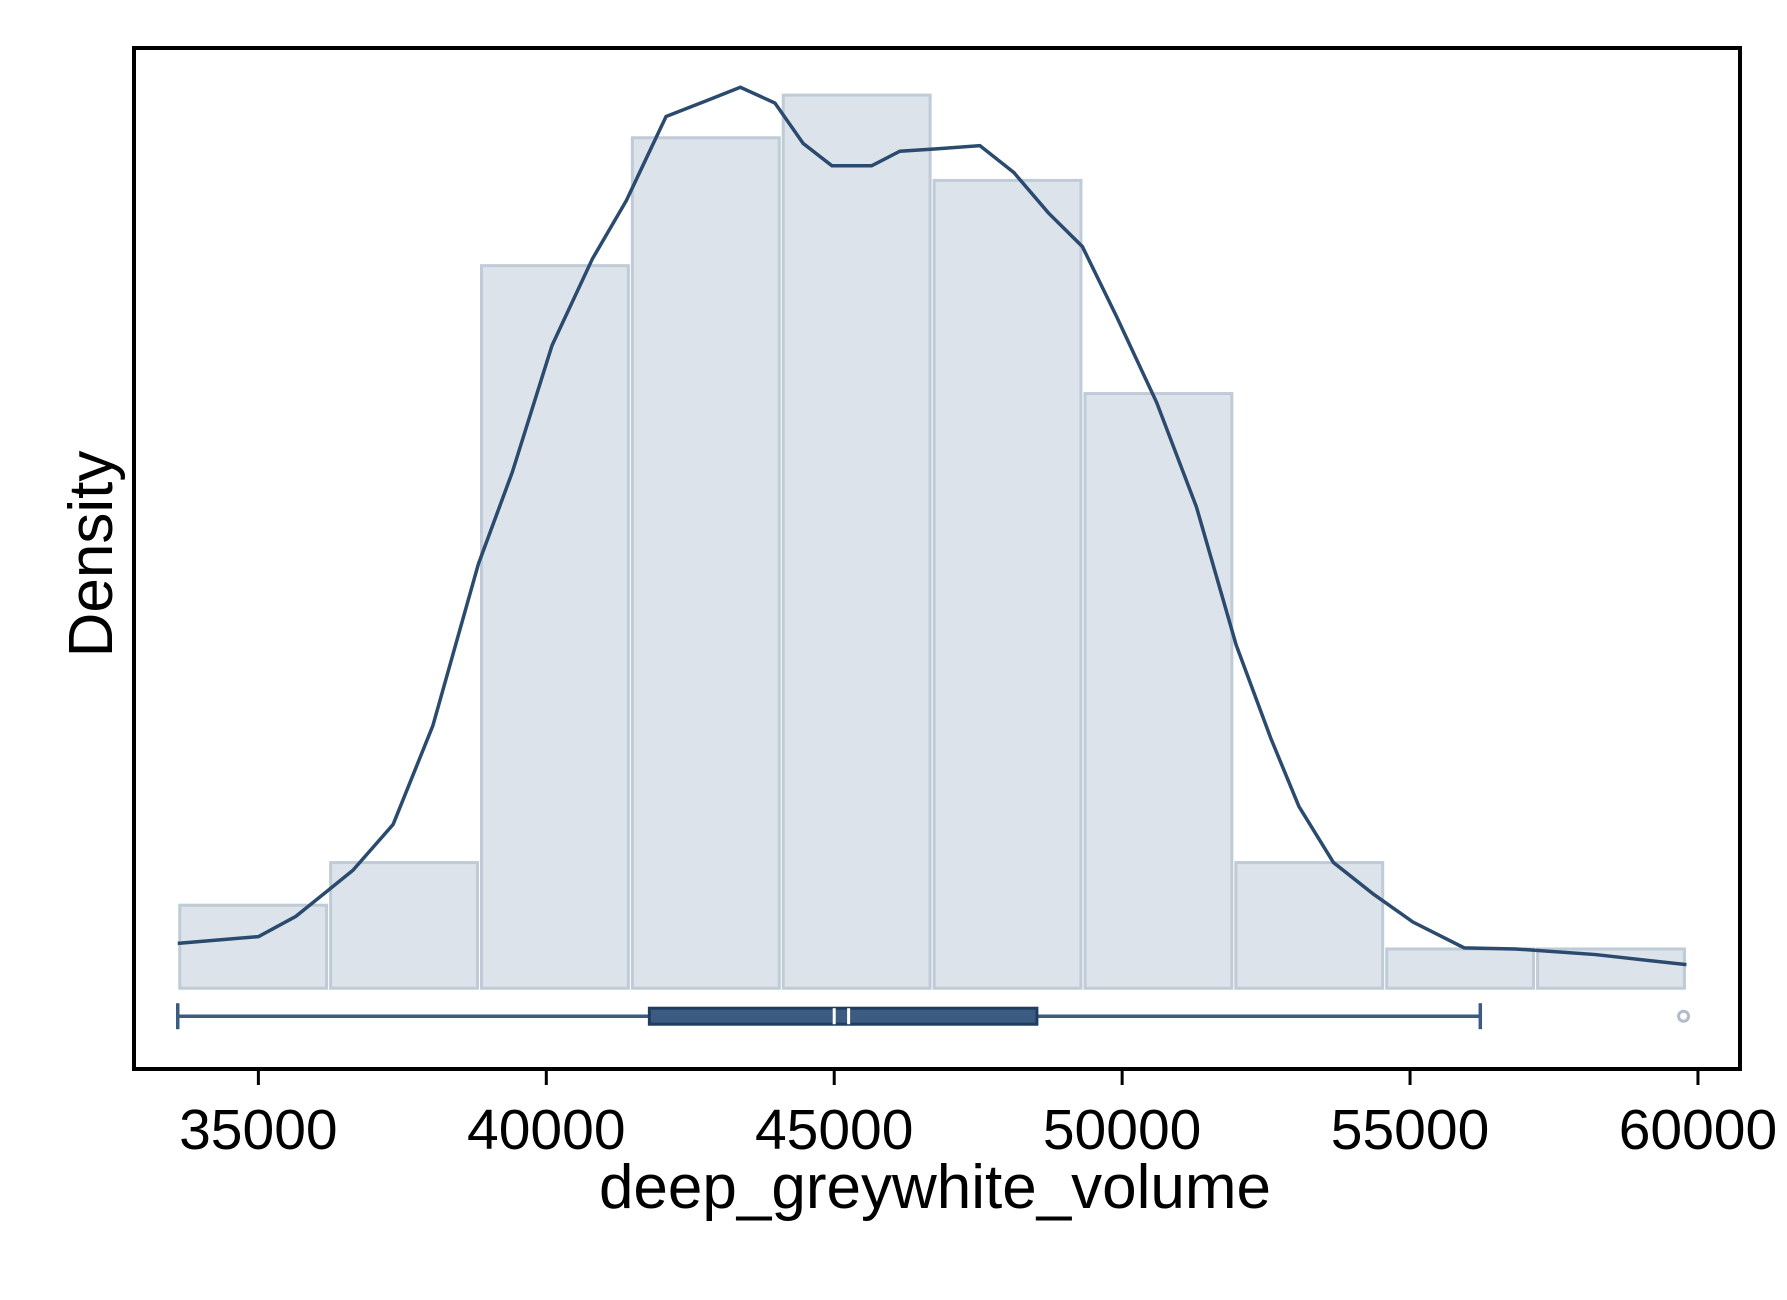 The image size is (1787, 1300). I want to click on y-axis-label: Density, so click(91, 554).